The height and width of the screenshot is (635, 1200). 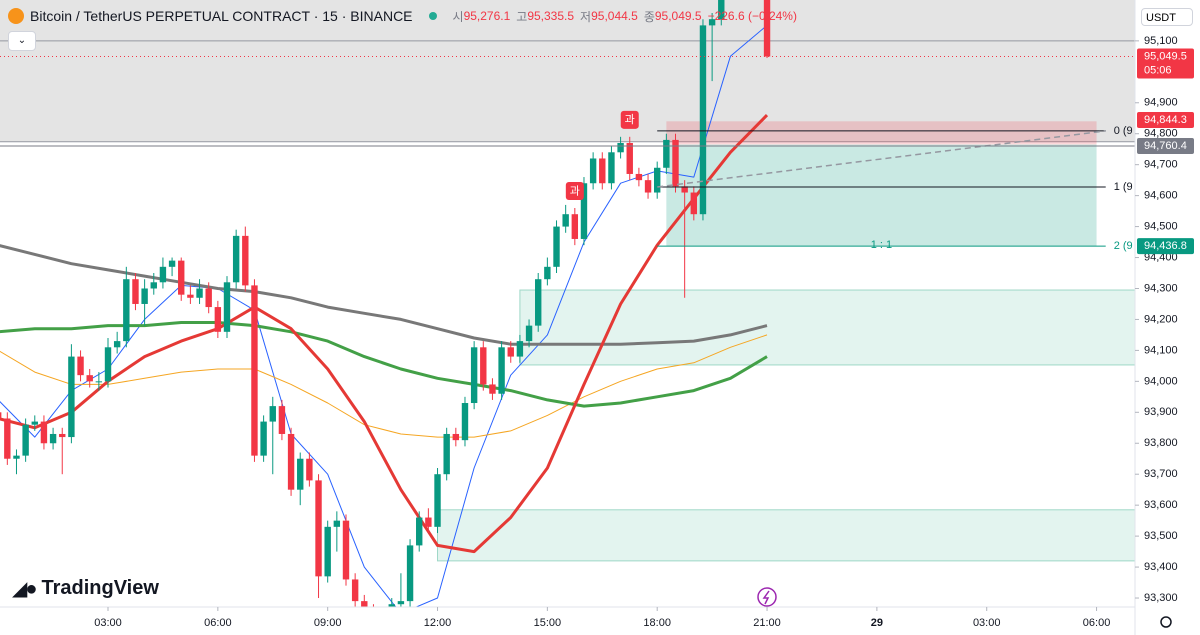 What do you see at coordinates (328, 623) in the screenshot?
I see `x-tick-label: 09:00` at bounding box center [328, 623].